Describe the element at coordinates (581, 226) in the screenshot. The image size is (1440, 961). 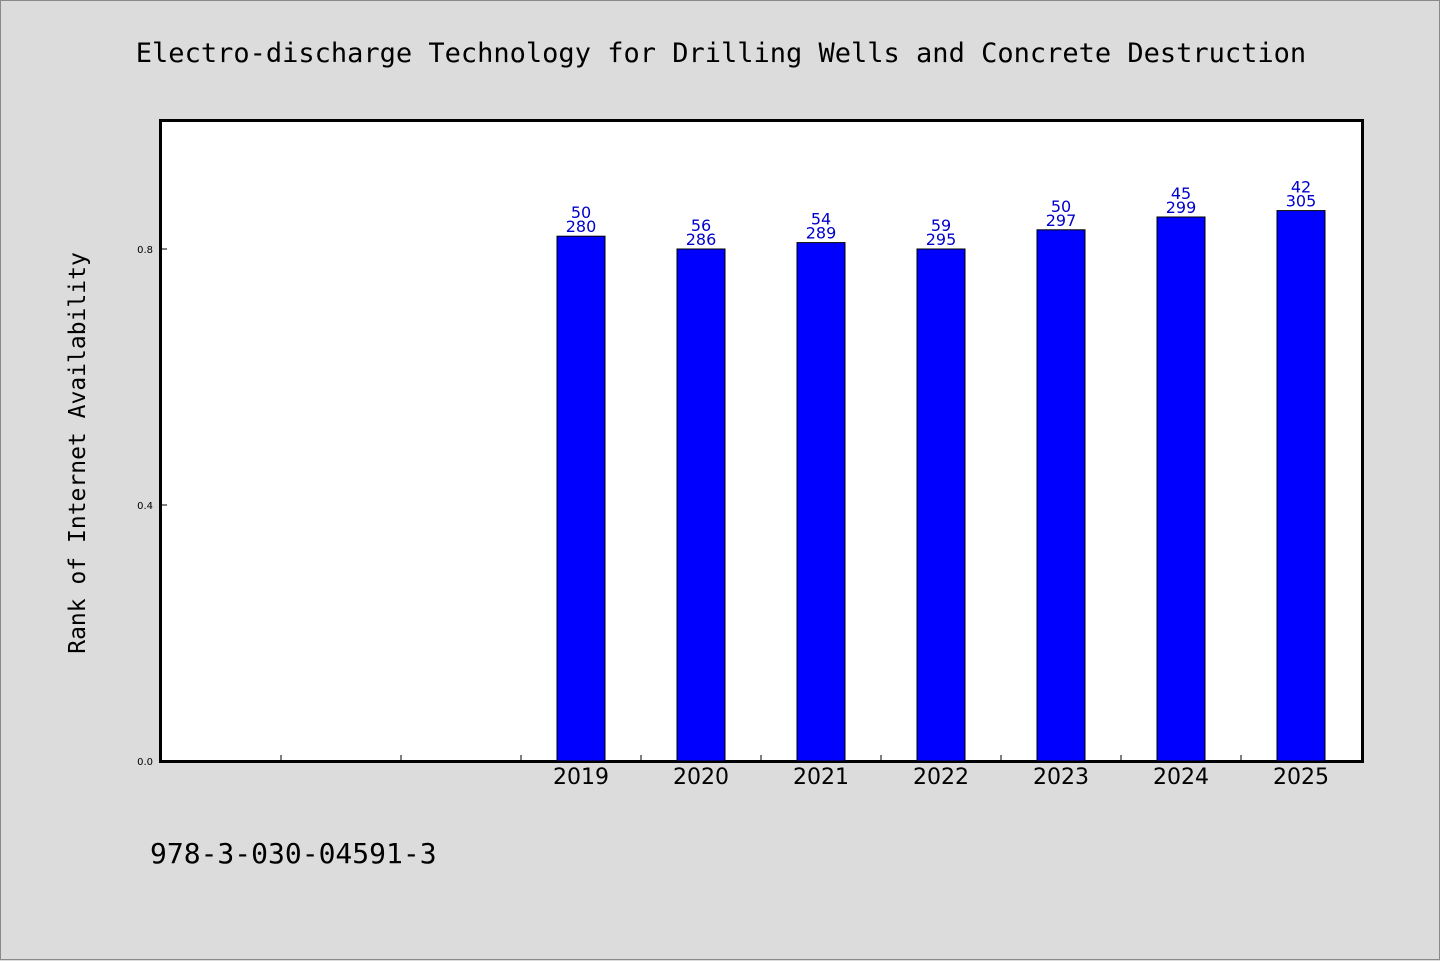
I see `bar-label-bottom: 280` at that location.